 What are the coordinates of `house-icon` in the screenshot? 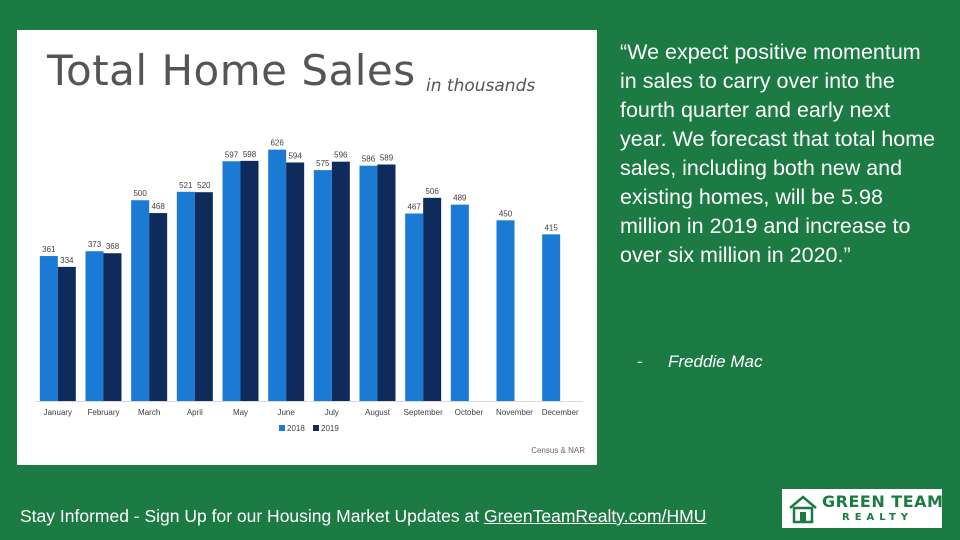 It's located at (803, 509).